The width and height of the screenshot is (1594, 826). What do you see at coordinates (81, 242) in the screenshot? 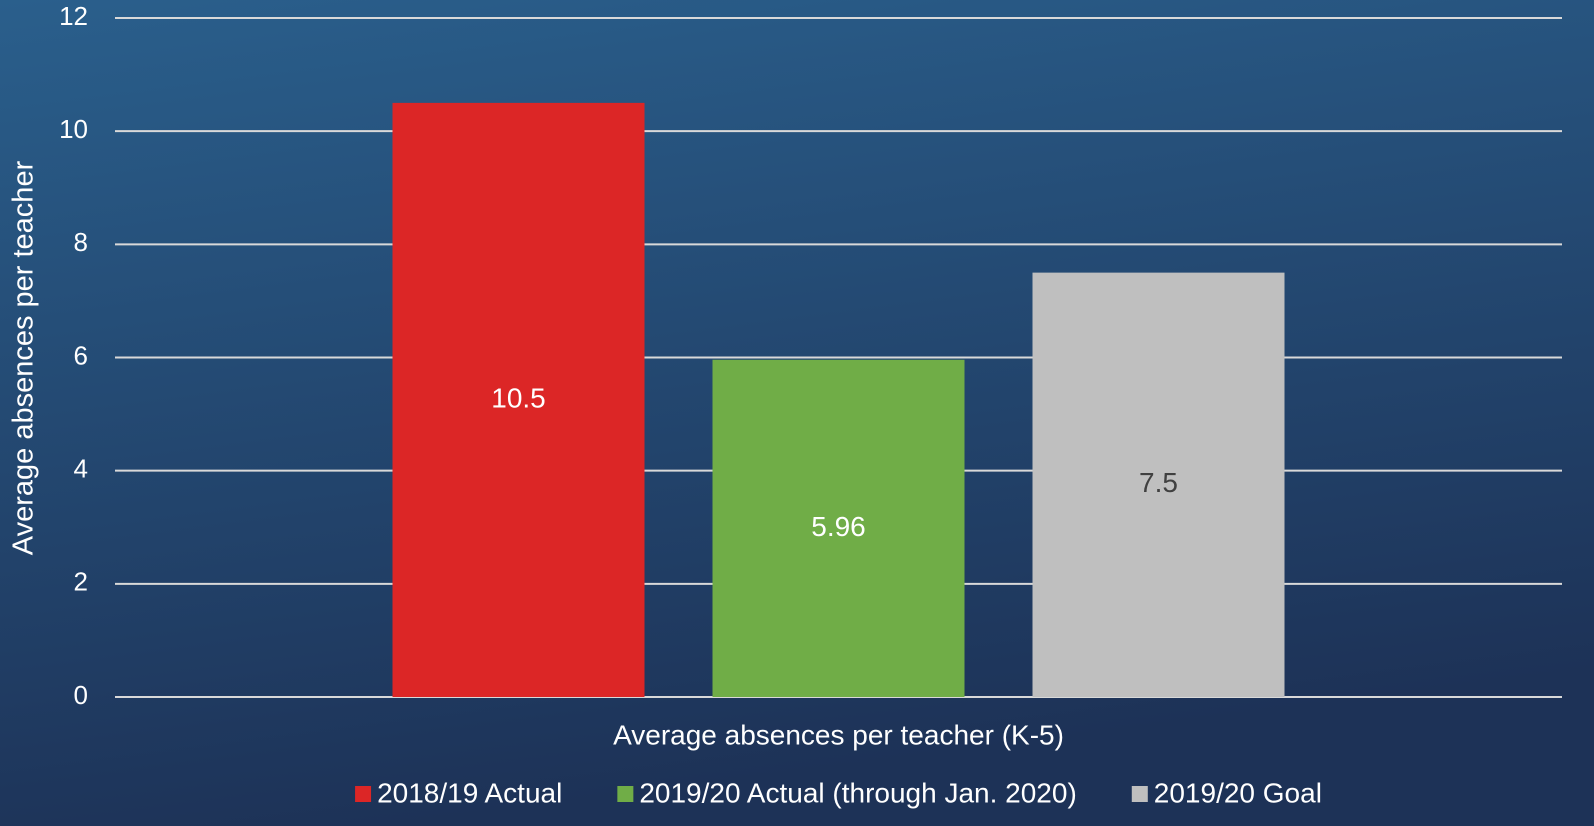
I see `y-tick-label: 8` at bounding box center [81, 242].